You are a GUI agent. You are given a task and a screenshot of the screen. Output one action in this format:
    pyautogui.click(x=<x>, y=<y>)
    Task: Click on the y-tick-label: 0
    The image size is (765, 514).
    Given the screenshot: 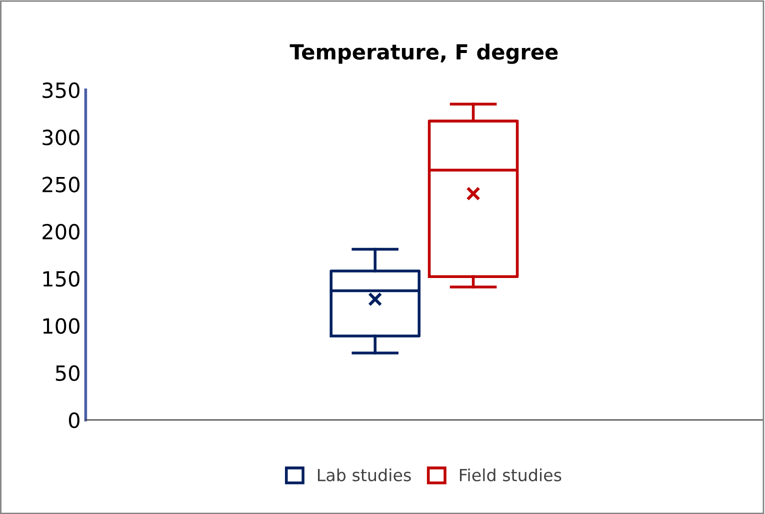 What is the action you would take?
    pyautogui.click(x=74, y=420)
    